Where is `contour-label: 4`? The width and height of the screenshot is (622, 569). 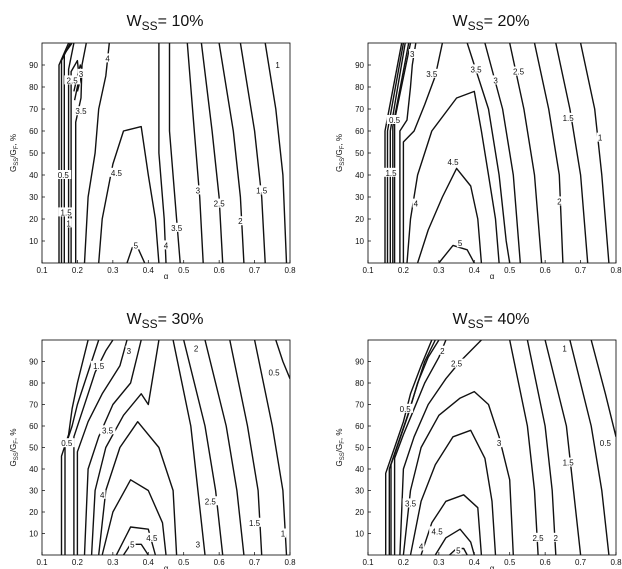
contour-label: 4 is located at coordinates (416, 204).